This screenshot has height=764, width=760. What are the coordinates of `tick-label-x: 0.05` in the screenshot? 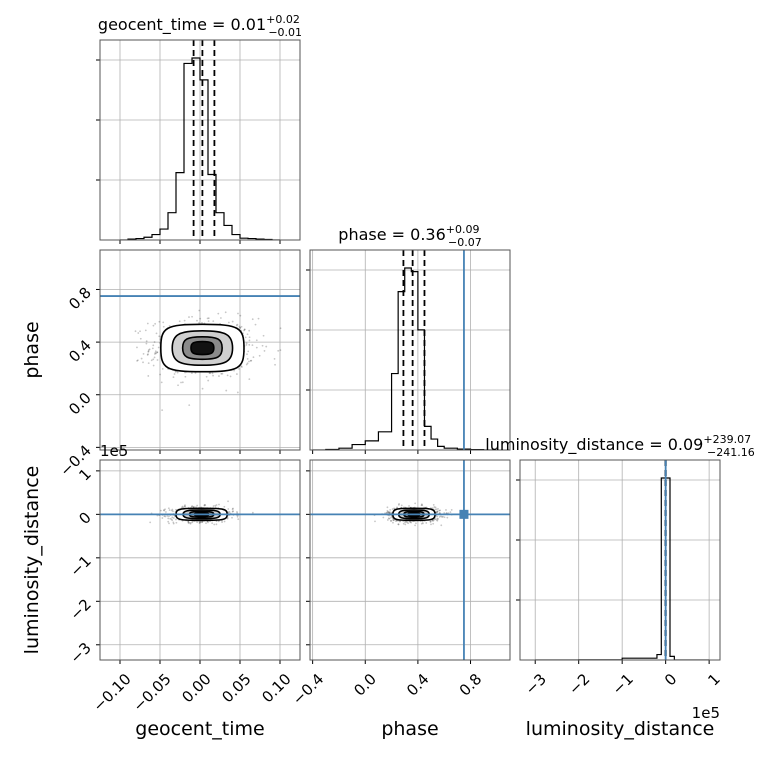 It's located at (236, 688).